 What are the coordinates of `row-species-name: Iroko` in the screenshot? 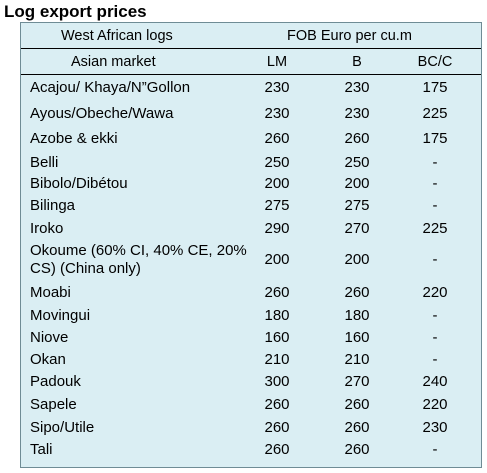 It's located at (47, 228).